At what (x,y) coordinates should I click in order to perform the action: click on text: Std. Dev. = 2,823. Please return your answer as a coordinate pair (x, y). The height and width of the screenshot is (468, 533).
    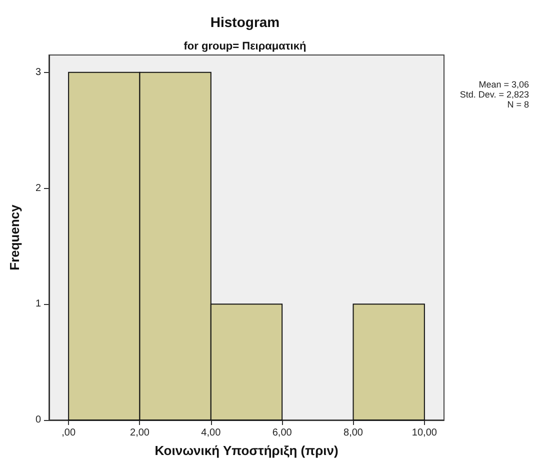
    Looking at the image, I should click on (495, 95).